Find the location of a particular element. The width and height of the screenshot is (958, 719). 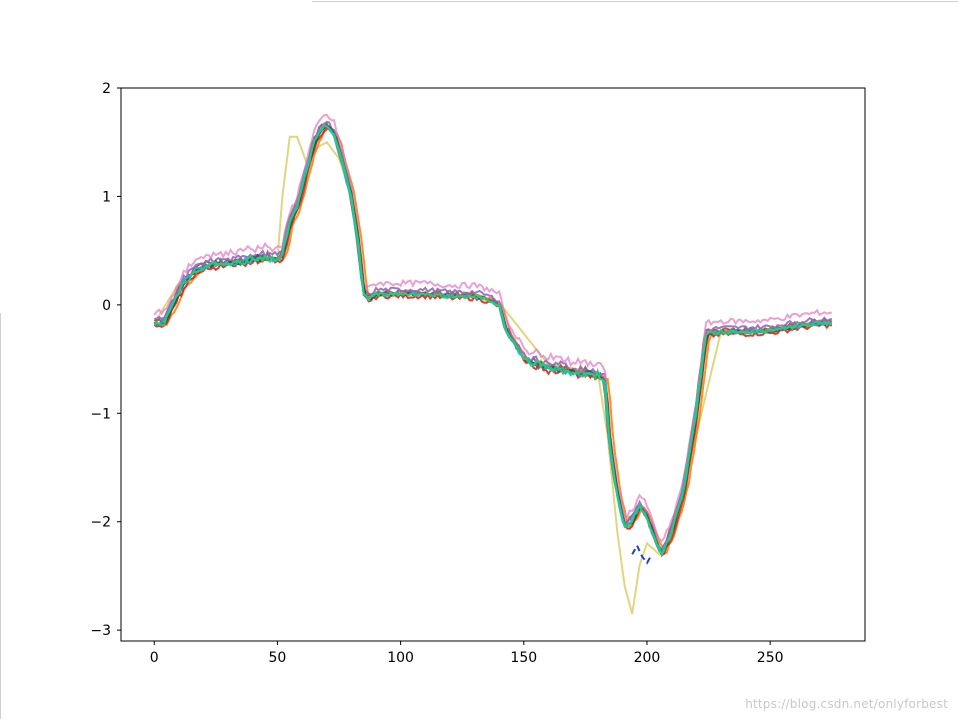

top-border-line is located at coordinates (635, 1).